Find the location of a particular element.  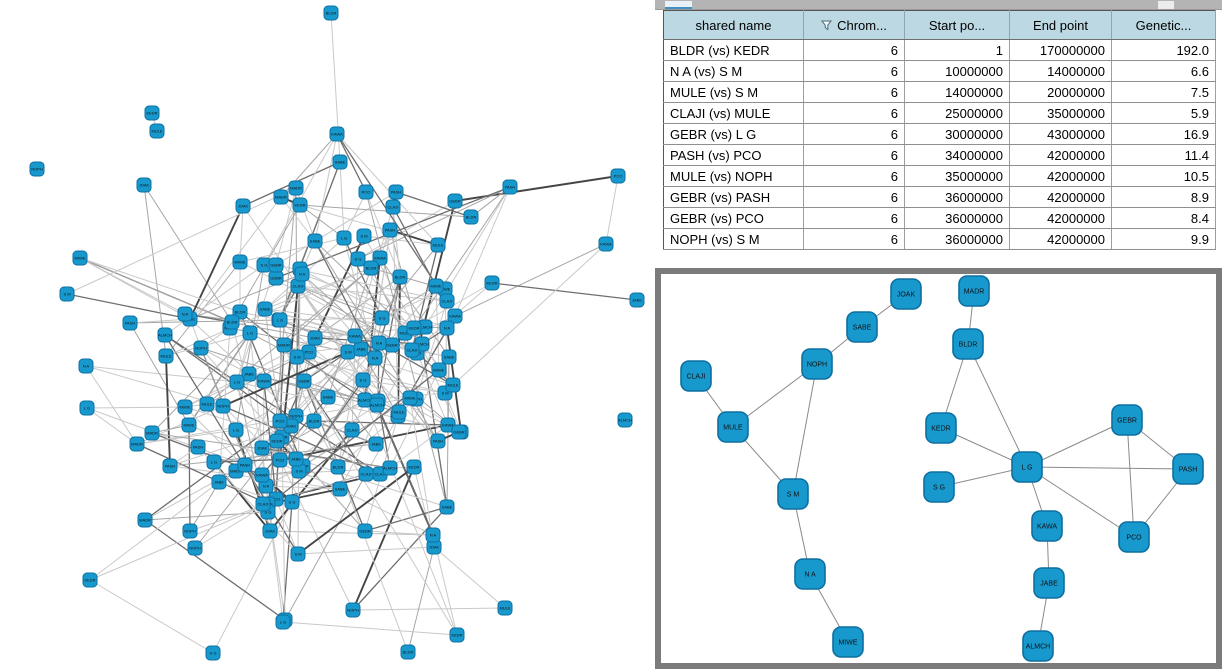

table-row: MULE (vs) S M 6 14000000 20000000 7.5 is located at coordinates (939, 92).